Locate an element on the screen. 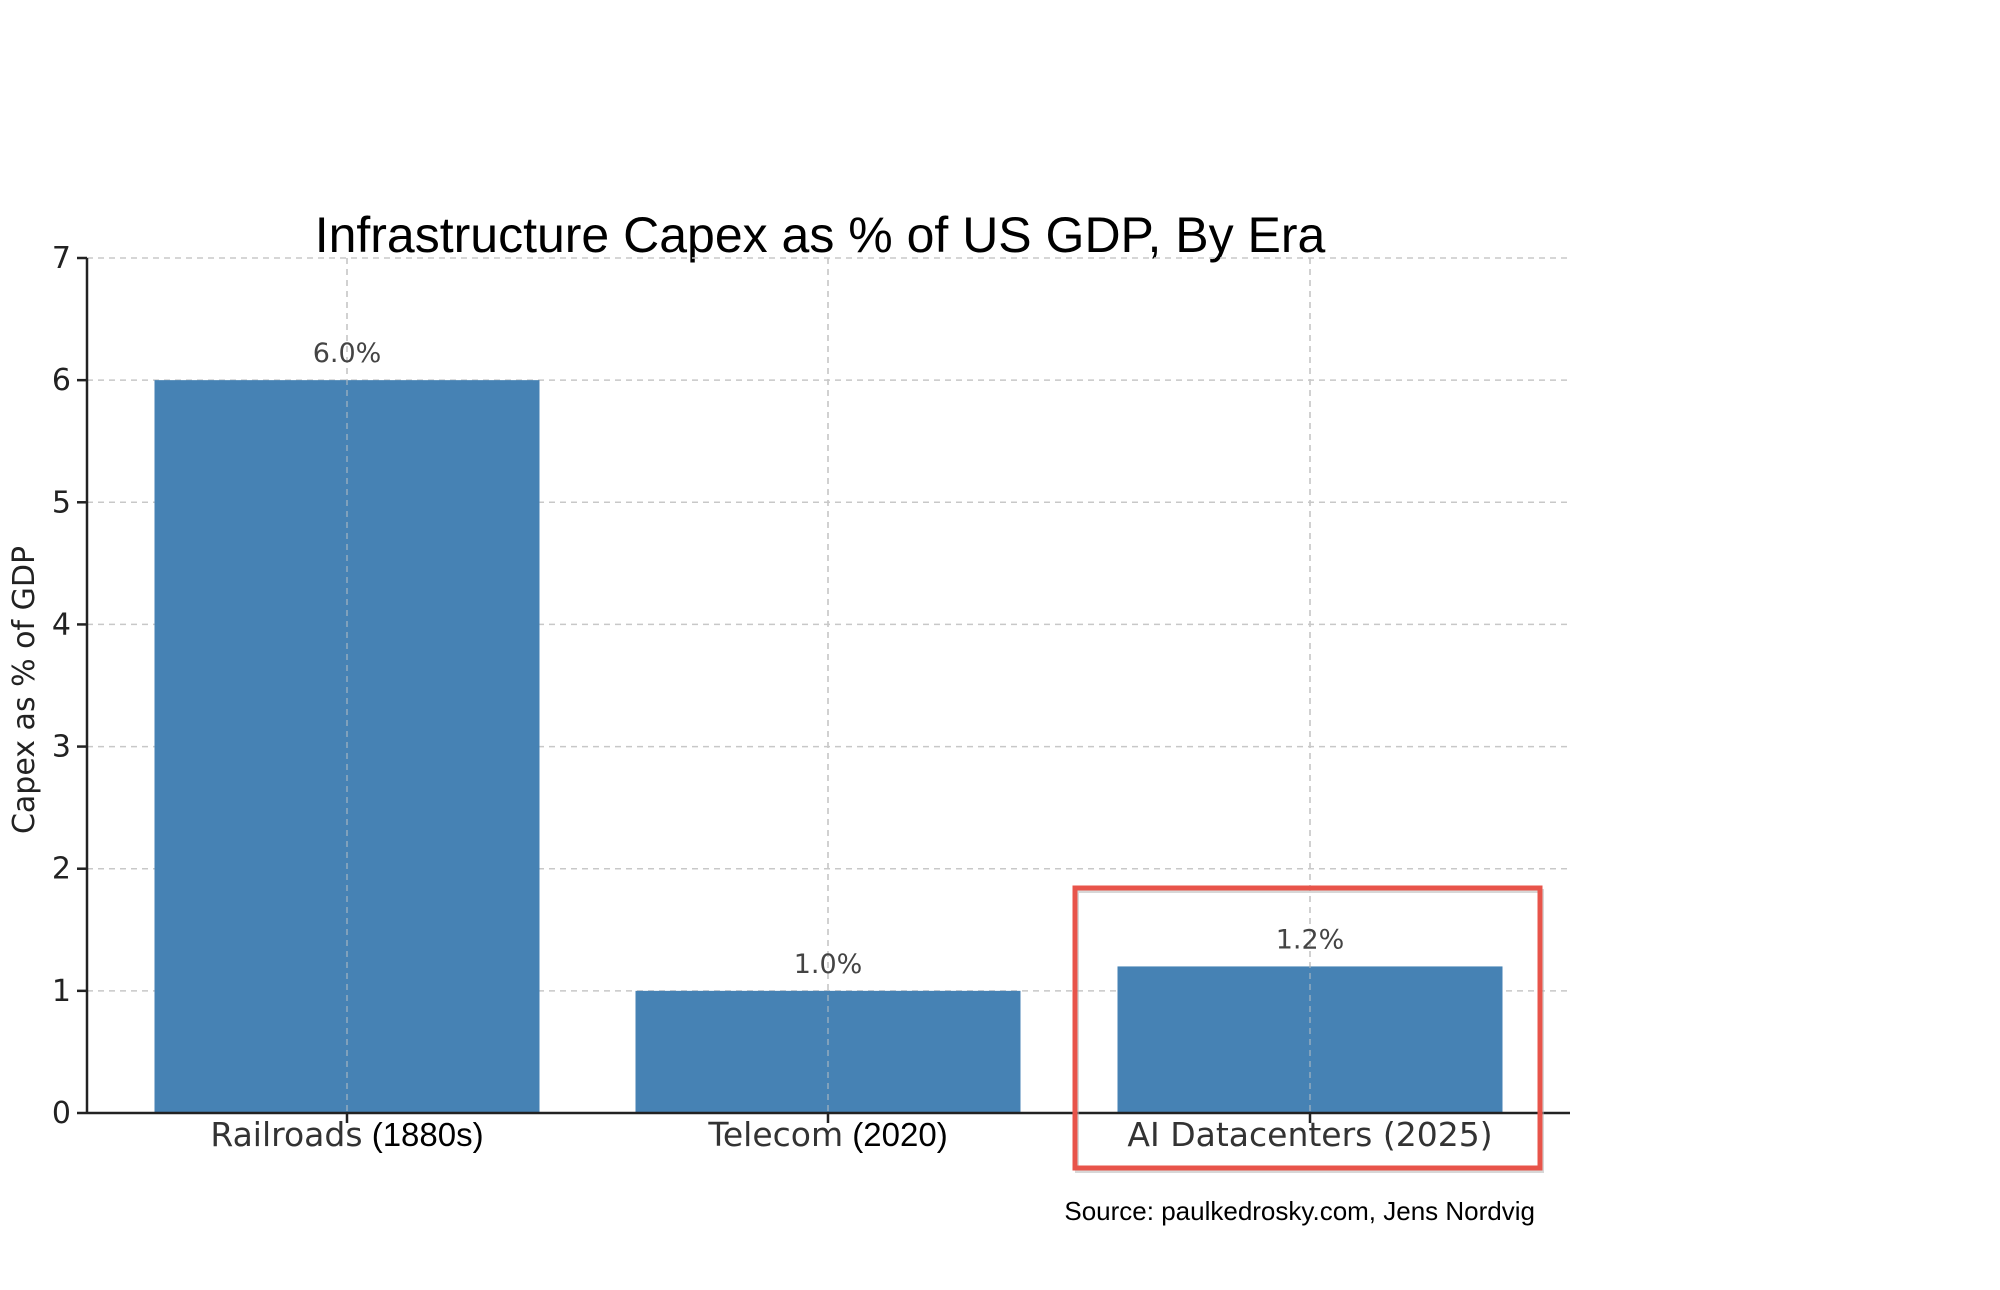 Image resolution: width=2000 pixels, height=1290 pixels. y-tick-label: 6 is located at coordinates (61, 380).